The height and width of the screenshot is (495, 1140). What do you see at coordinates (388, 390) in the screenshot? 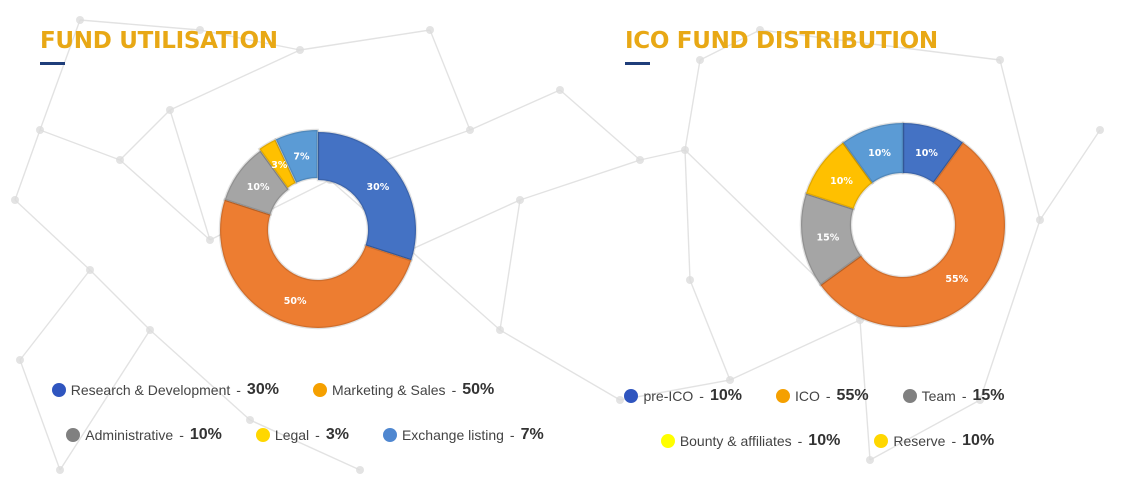
I see `legend-label: Marketing & Sales` at bounding box center [388, 390].